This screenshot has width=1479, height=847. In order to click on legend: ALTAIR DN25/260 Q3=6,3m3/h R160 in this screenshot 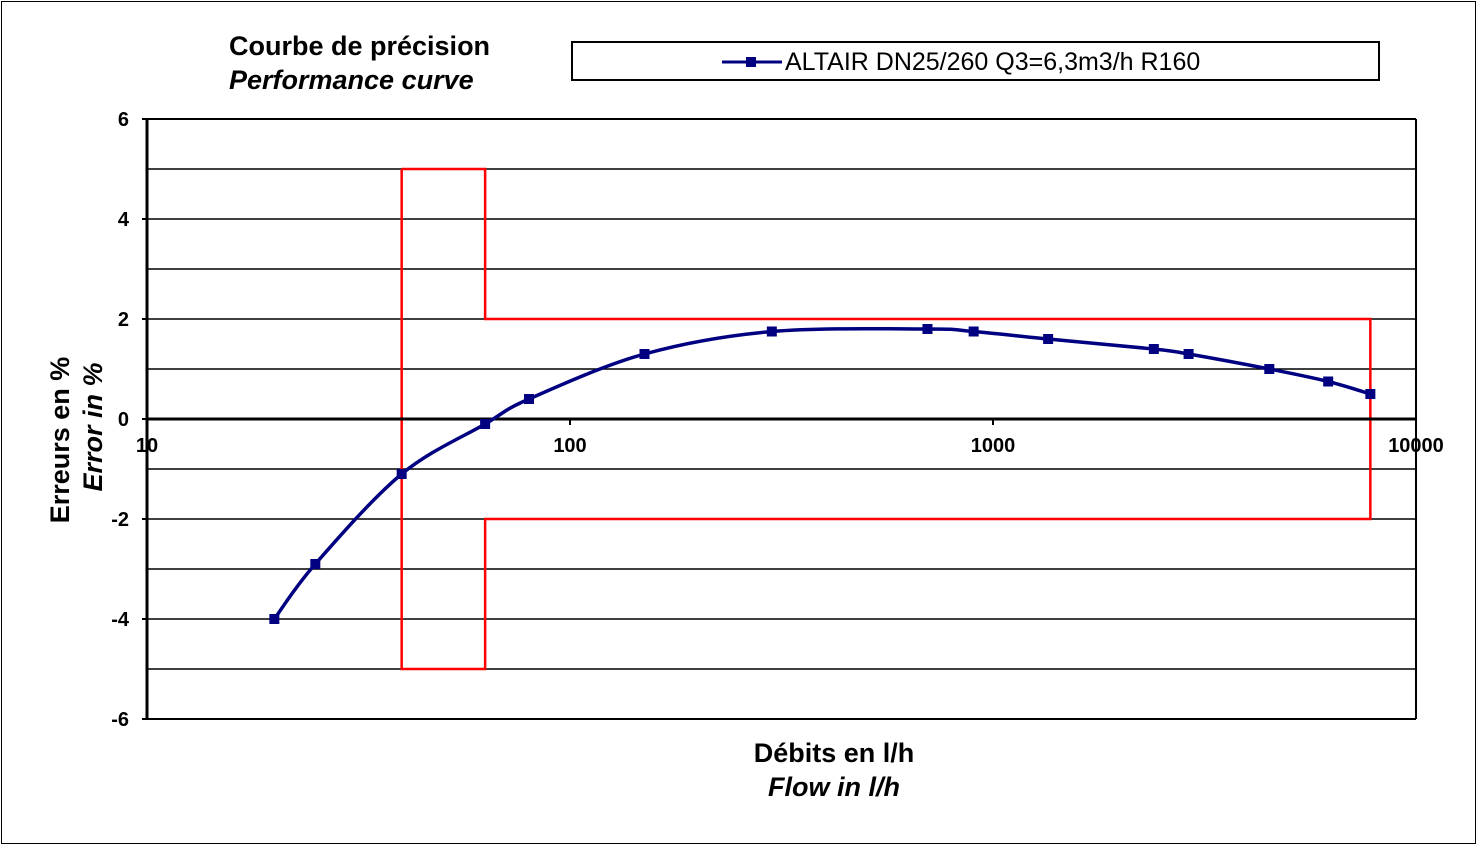, I will do `click(975, 61)`.